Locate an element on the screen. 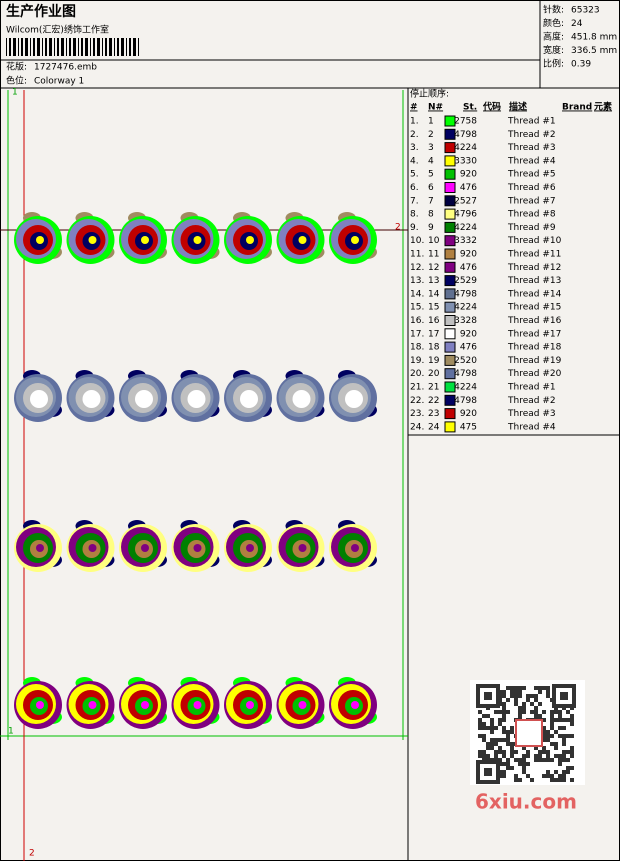 This screenshot has width=620, height=861. row-no: 16. is located at coordinates (417, 321).